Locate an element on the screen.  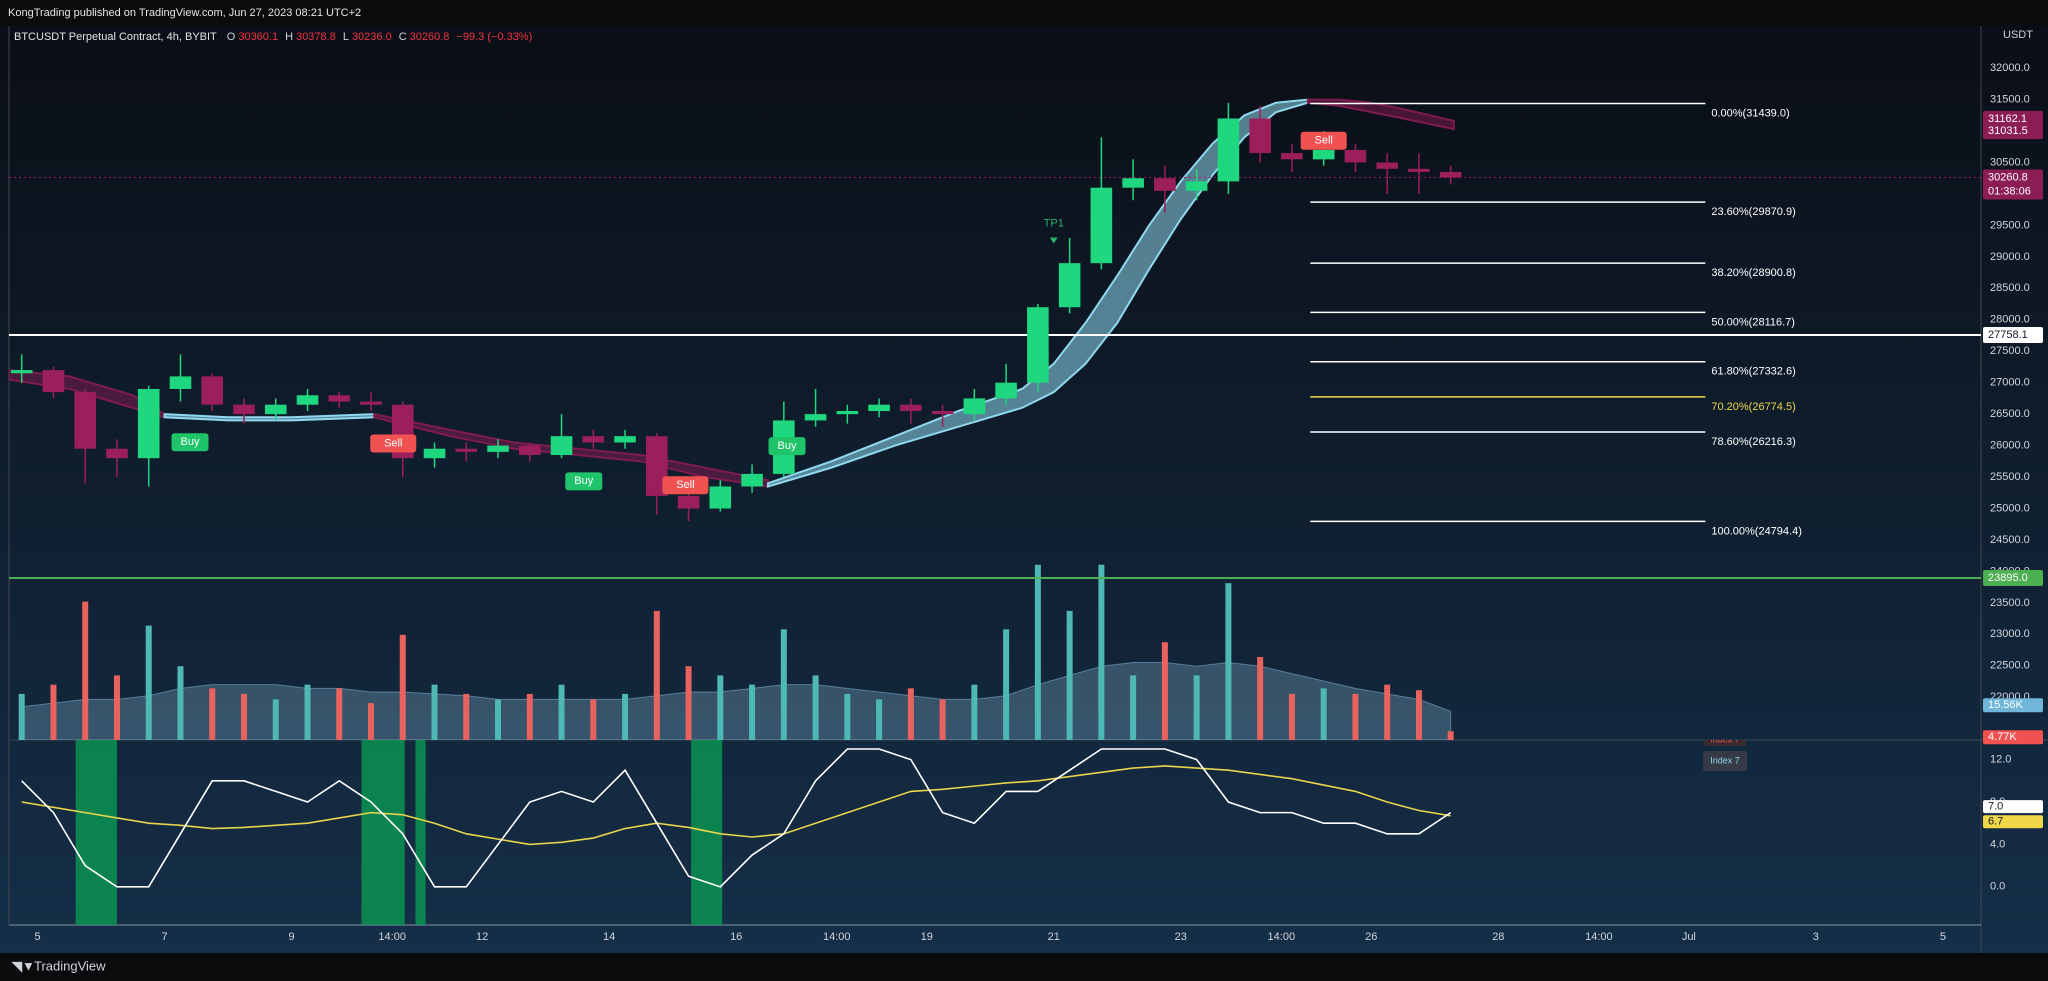
signal-label: Buy is located at coordinates (190, 442).